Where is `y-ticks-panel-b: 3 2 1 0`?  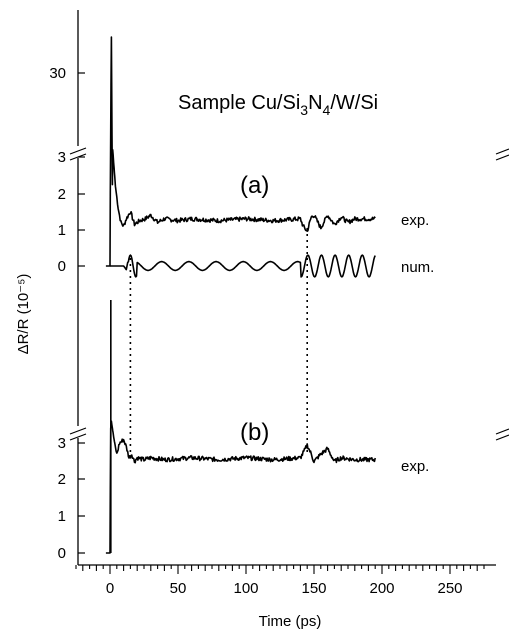
y-ticks-panel-b: 3 2 1 0 is located at coordinates (71, 498).